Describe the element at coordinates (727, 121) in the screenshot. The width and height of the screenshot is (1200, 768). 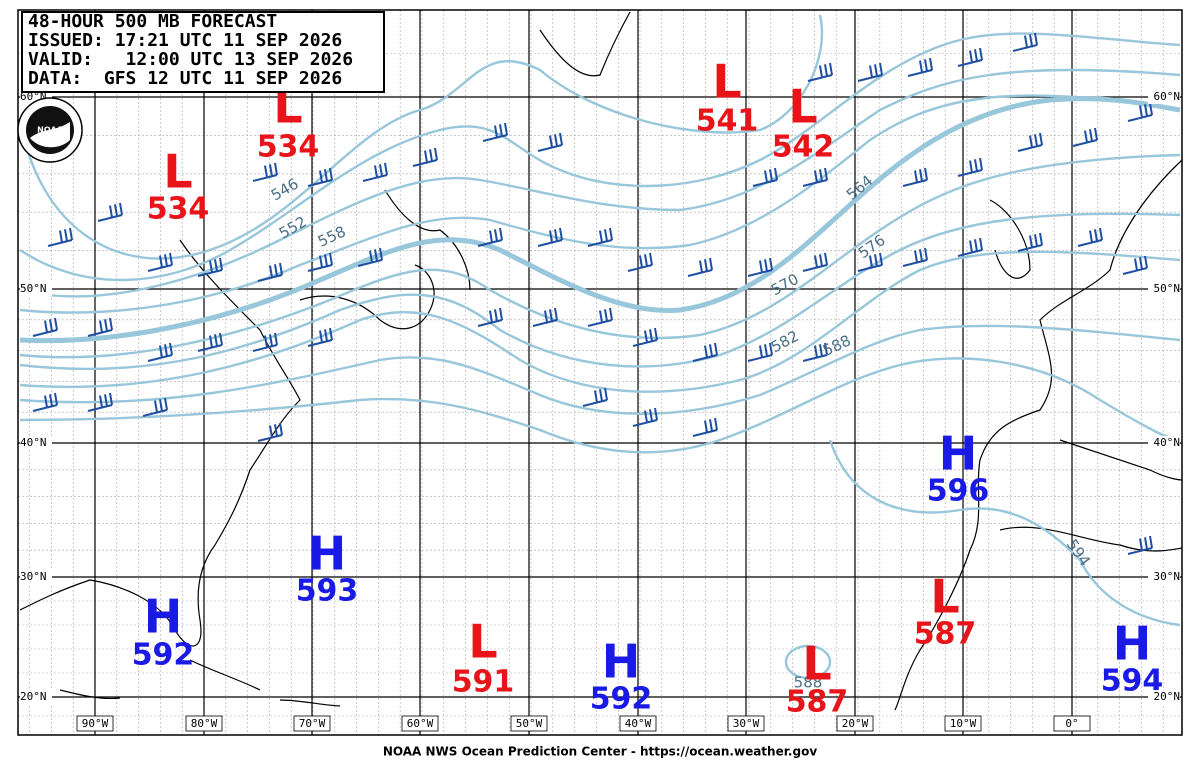
I see `center-value: 541` at that location.